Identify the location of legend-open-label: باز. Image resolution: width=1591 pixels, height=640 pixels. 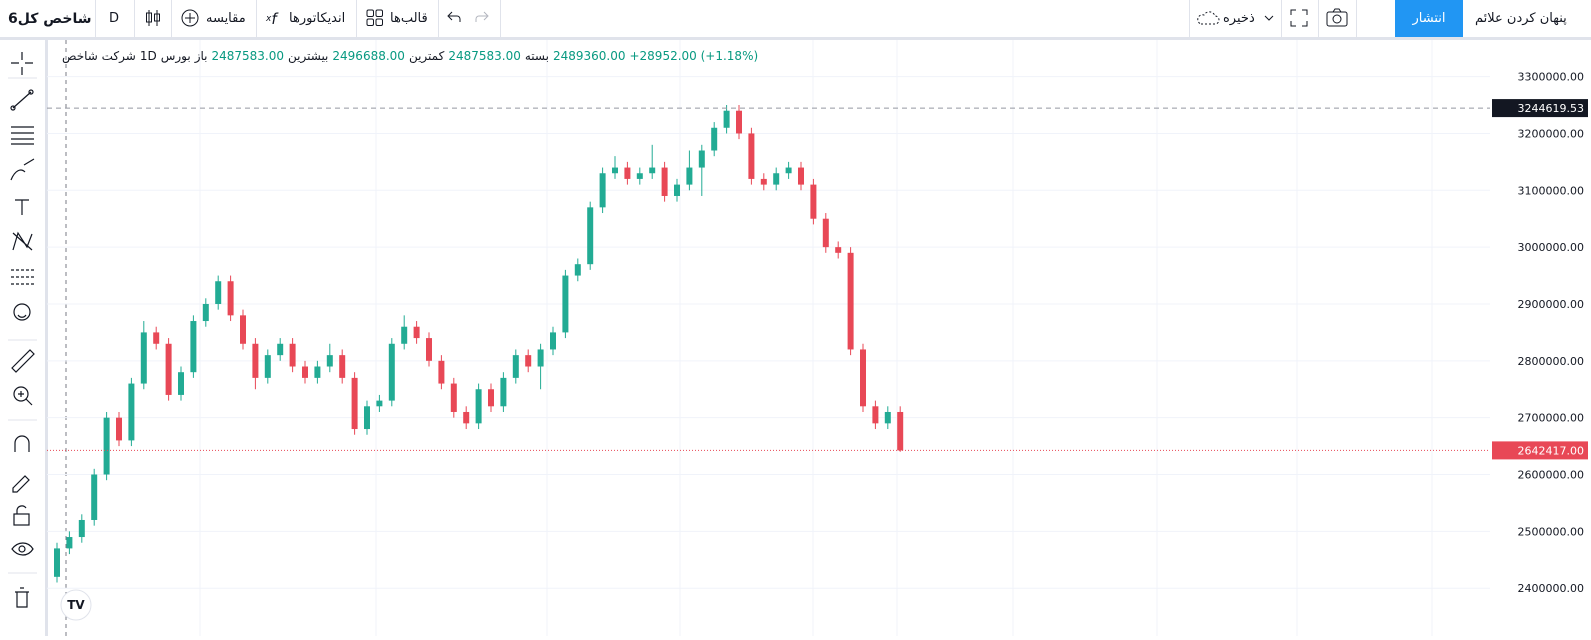
(201, 56).